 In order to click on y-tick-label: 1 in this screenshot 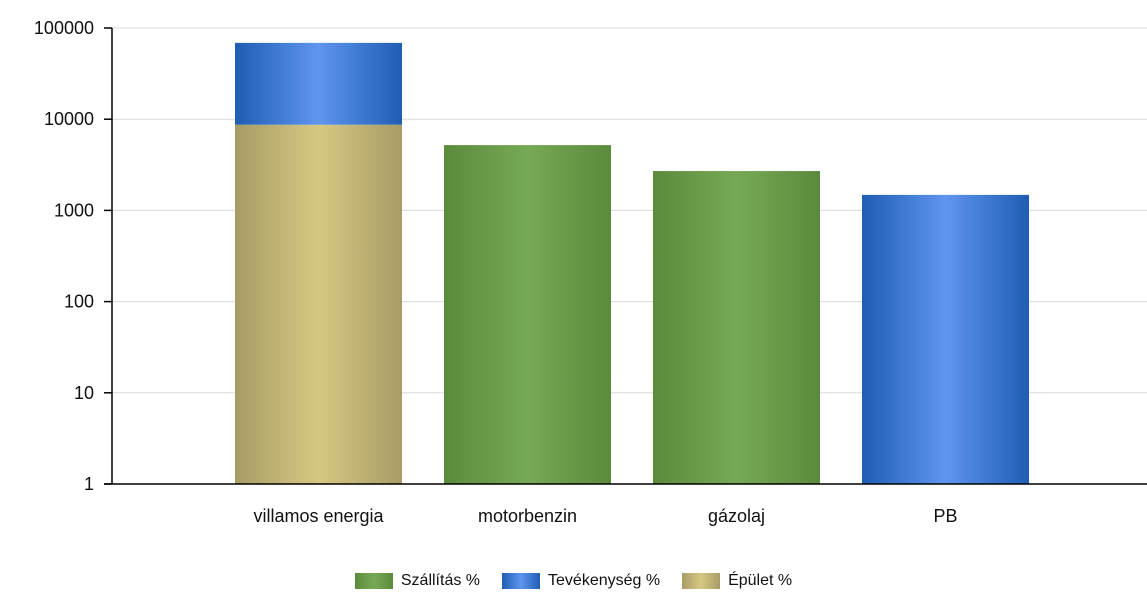, I will do `click(89, 484)`.